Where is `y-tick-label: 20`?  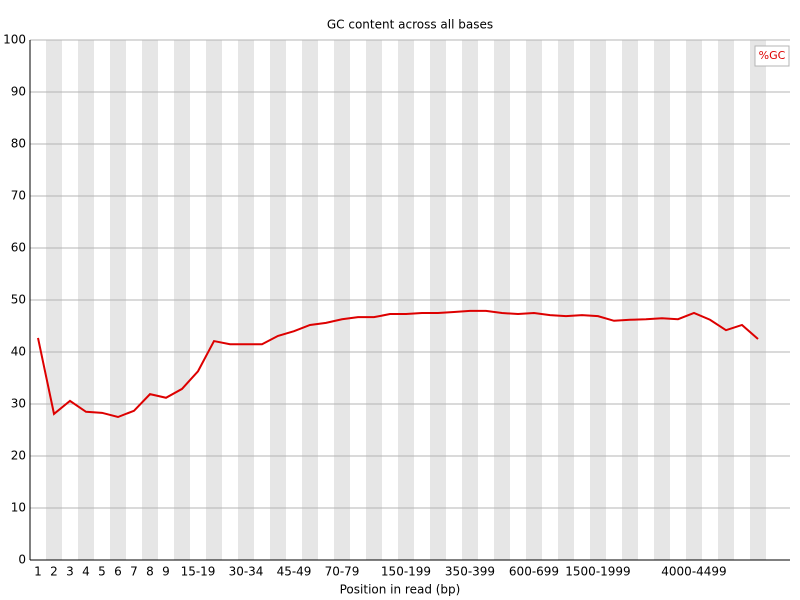 y-tick-label: 20 is located at coordinates (18, 456).